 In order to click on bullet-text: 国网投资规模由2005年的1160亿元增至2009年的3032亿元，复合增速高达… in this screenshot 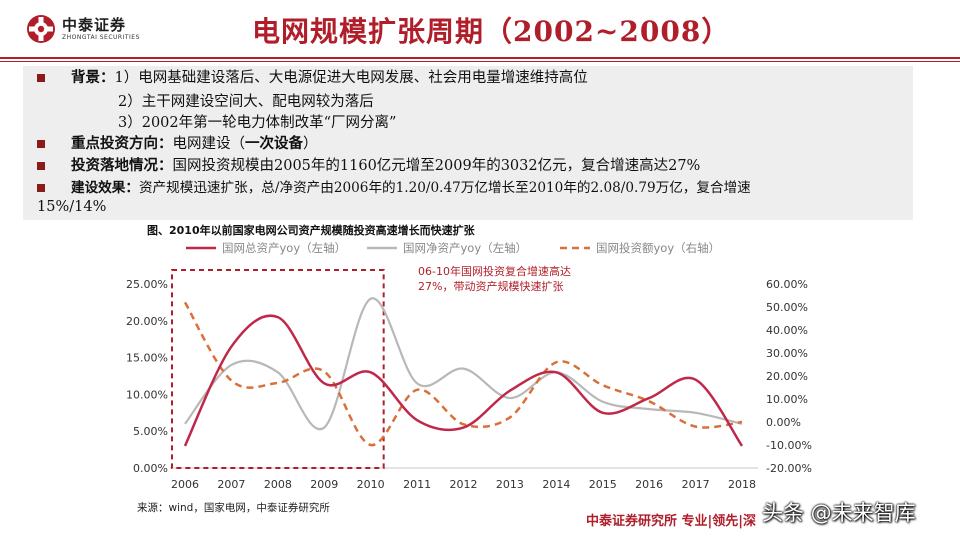, I will do `click(436, 166)`.